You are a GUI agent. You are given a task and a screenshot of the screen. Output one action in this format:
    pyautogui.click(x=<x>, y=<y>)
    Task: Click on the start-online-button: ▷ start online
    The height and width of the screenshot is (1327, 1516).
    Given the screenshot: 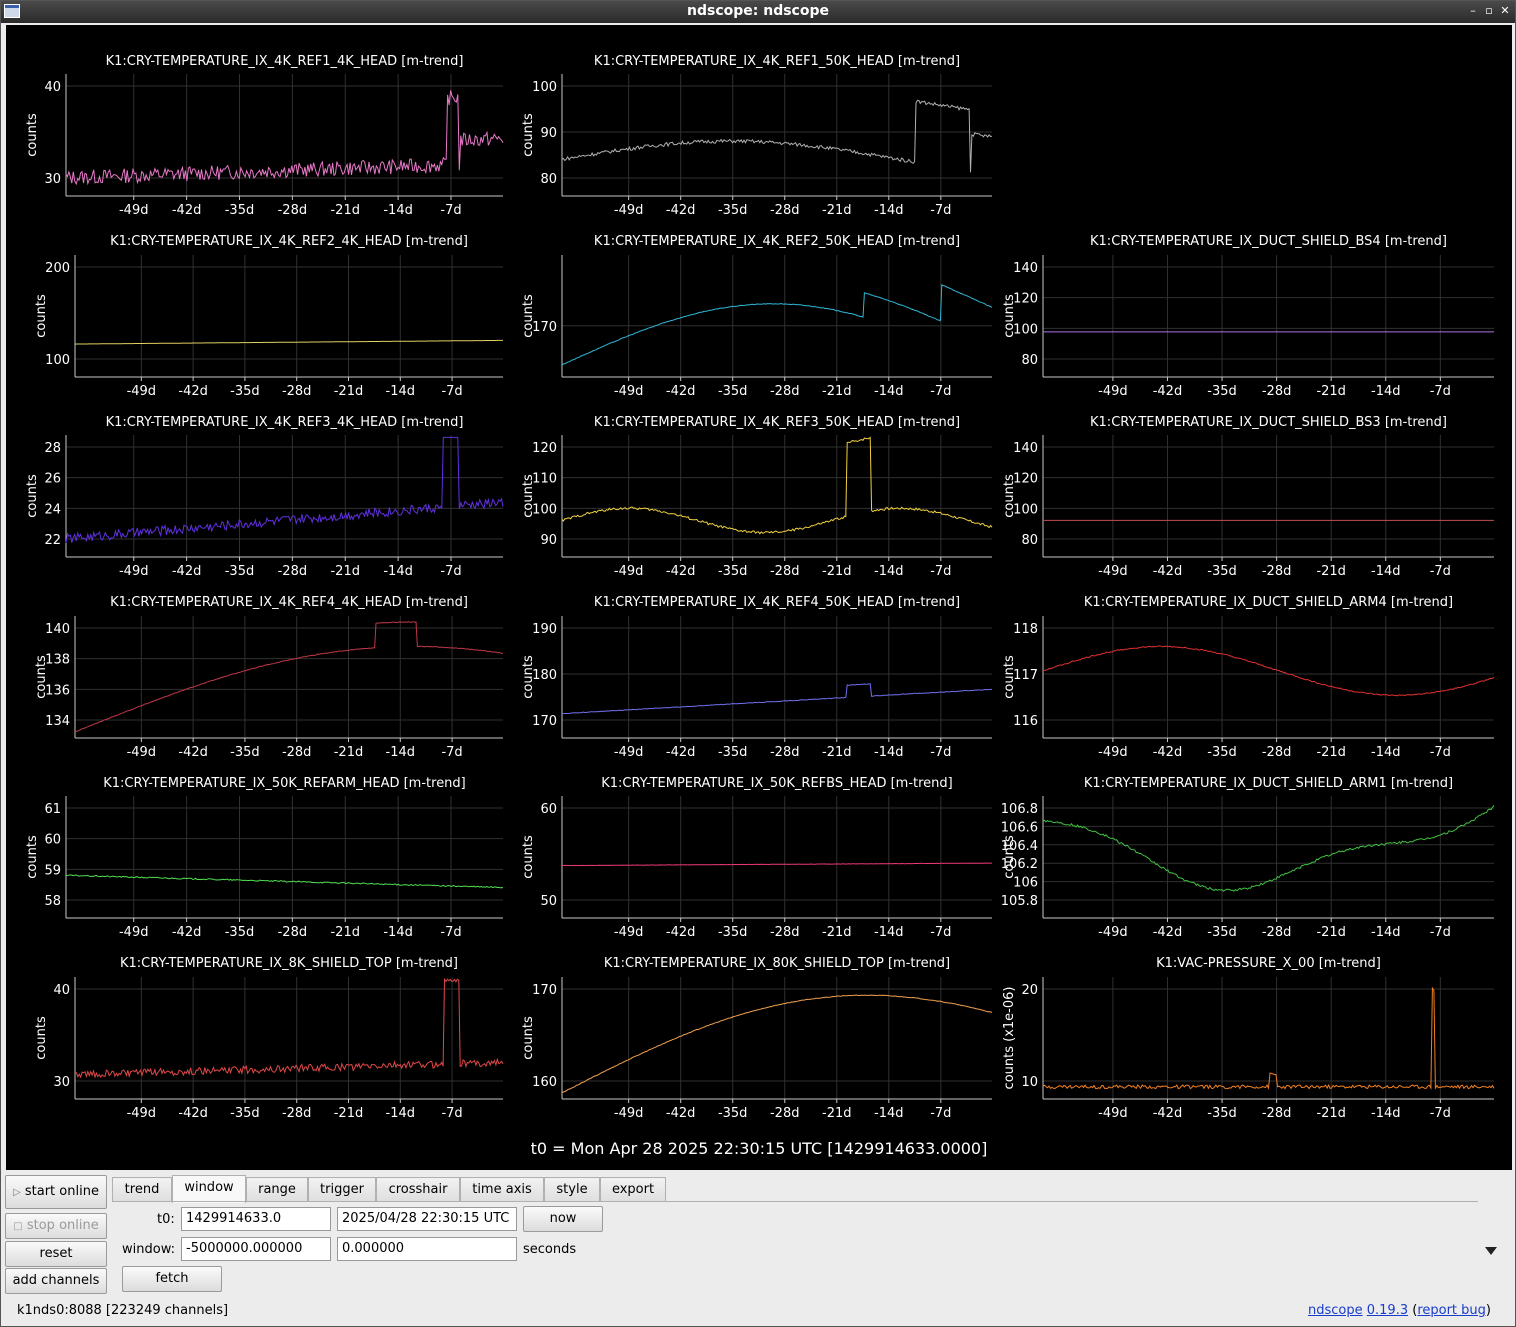 What is the action you would take?
    pyautogui.click(x=56, y=1192)
    